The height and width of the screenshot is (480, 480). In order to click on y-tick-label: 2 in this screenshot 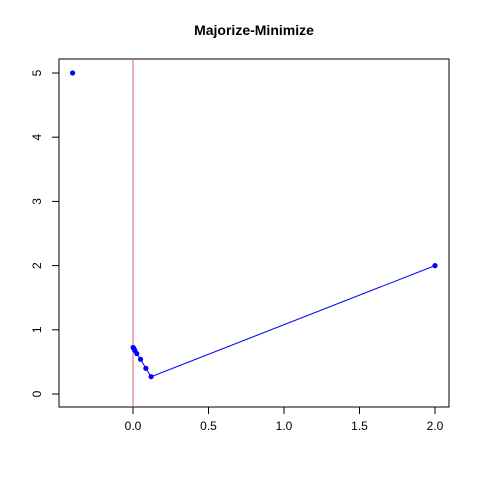, I will do `click(37, 265)`.